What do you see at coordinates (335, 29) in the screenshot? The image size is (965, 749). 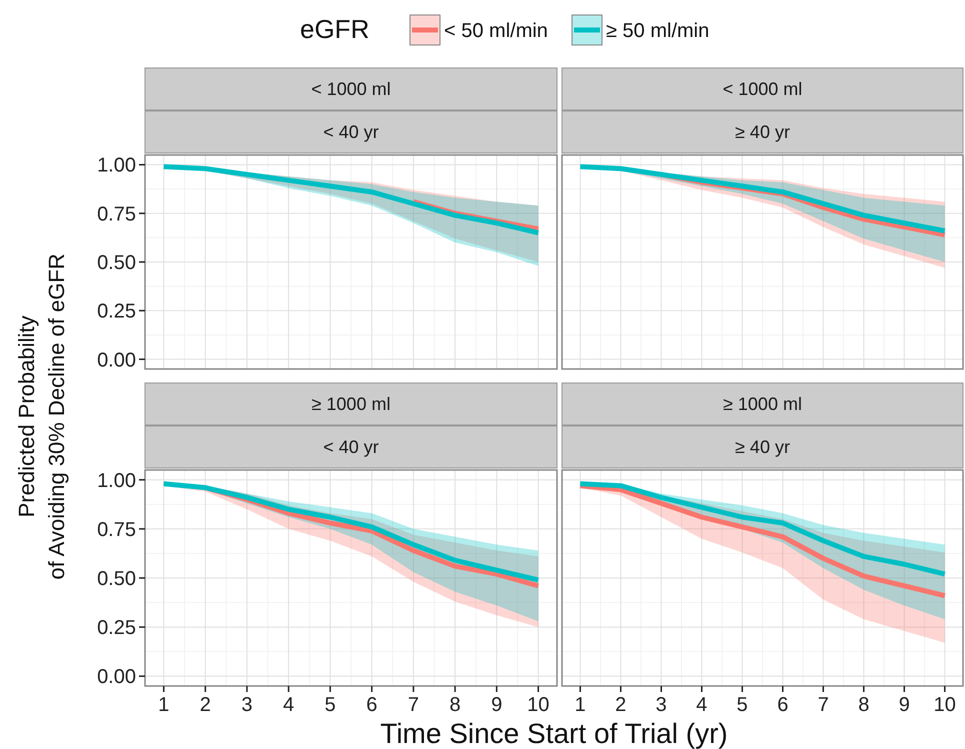 I see `legend-title: eGFR` at bounding box center [335, 29].